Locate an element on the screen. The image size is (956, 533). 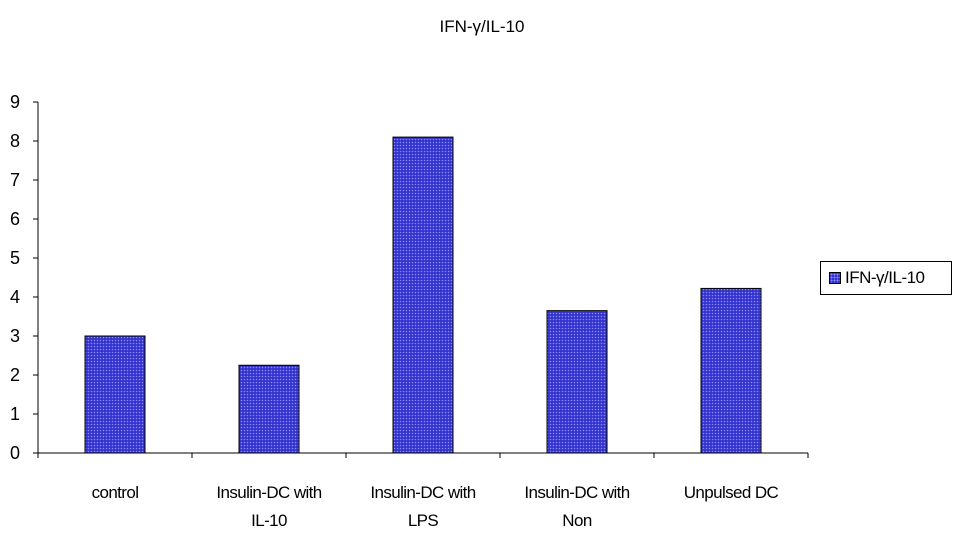
y-tick-label: 8 is located at coordinates (15, 141).